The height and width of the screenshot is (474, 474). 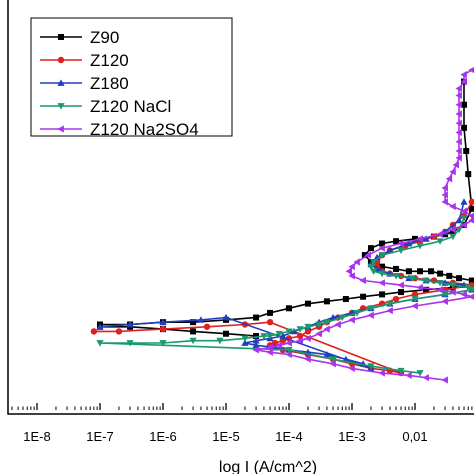 I want to click on x-axis-title: log I (A/cm^2), so click(x=268, y=466).